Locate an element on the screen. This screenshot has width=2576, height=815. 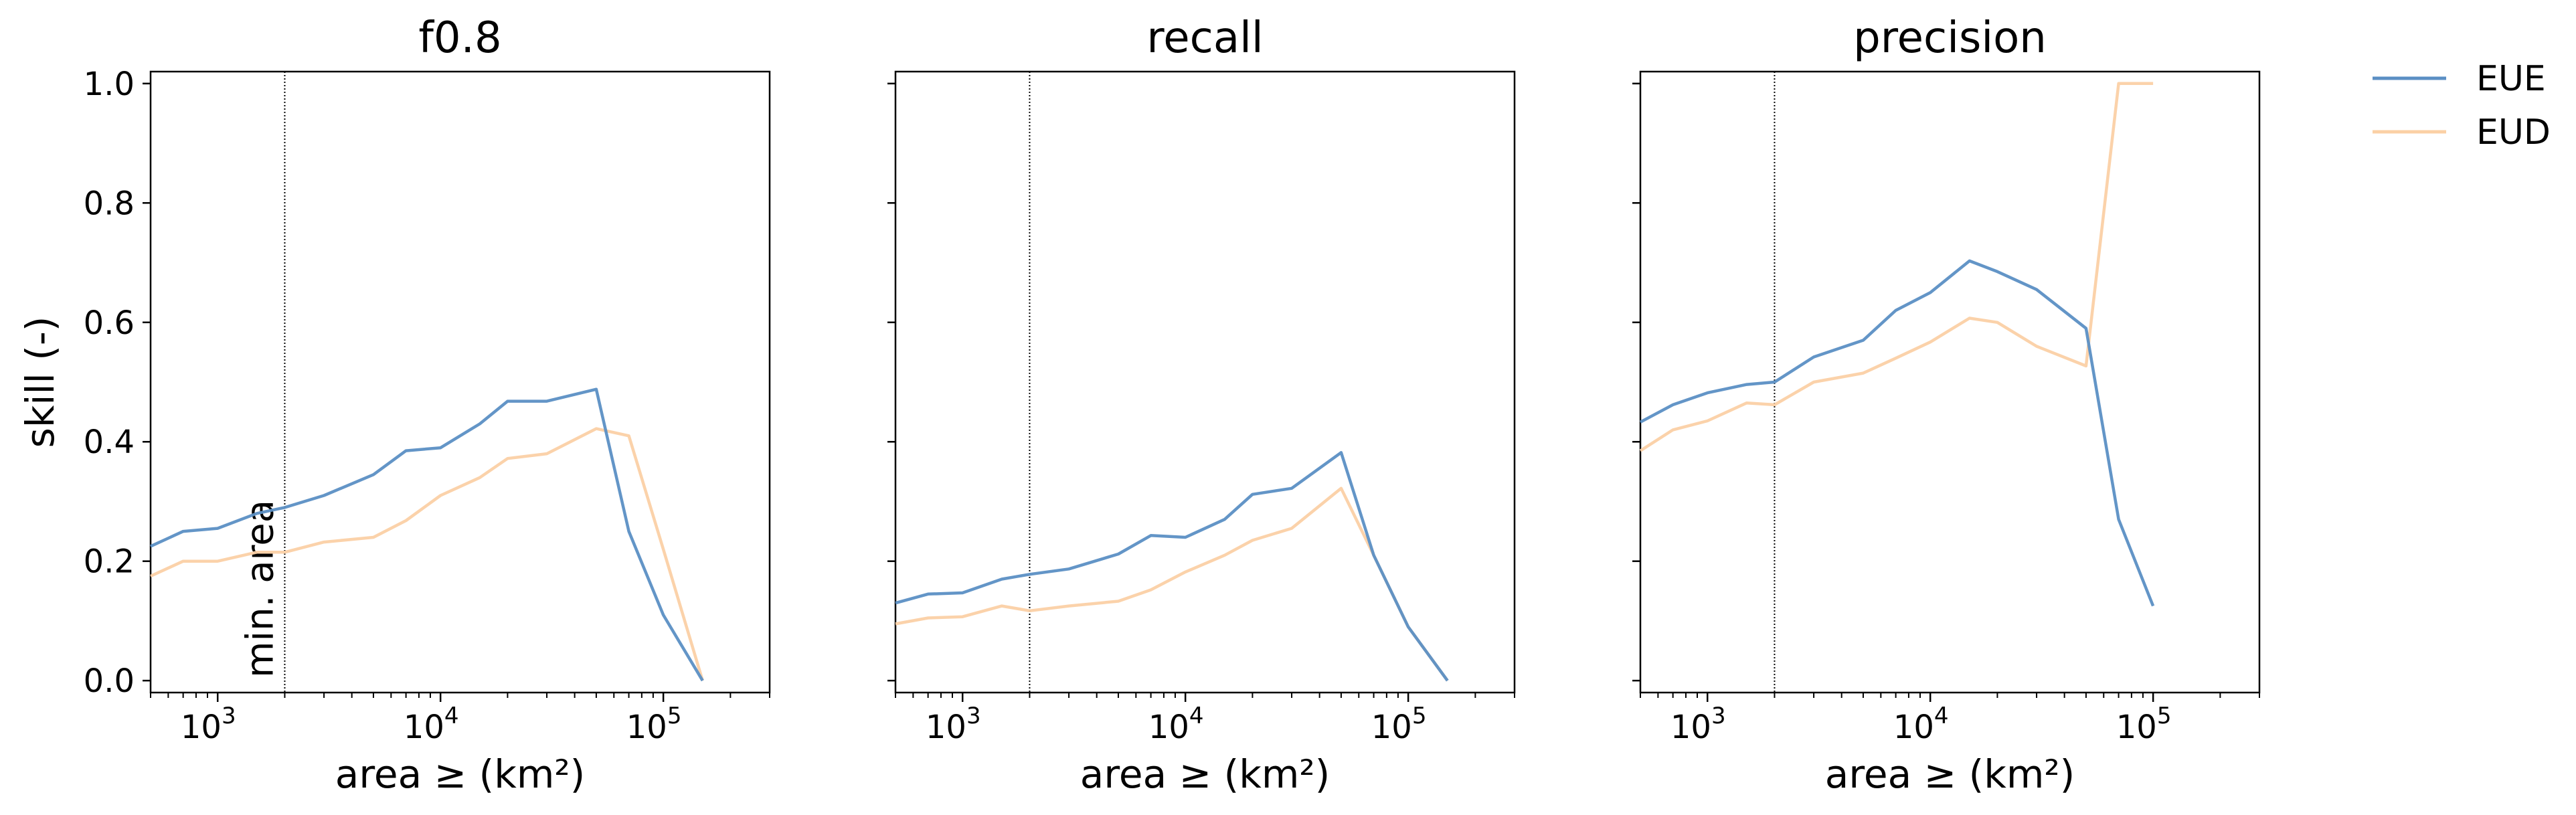
y-tick-label: 0.4 is located at coordinates (109, 442).